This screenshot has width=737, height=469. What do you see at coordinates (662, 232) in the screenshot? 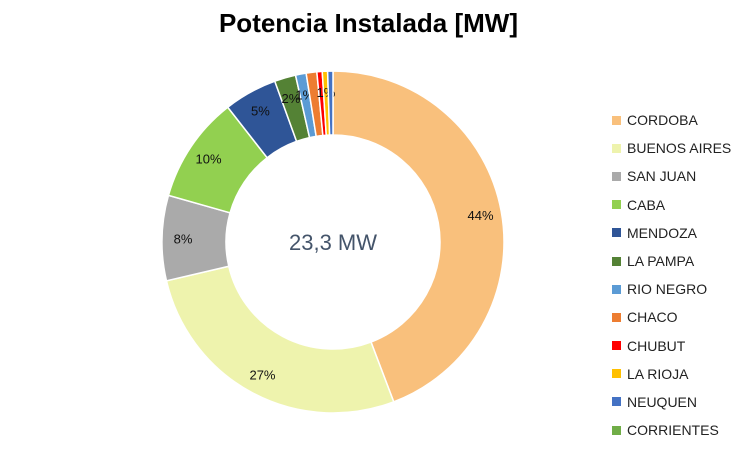
I see `legend-label: MENDOZA` at bounding box center [662, 232].